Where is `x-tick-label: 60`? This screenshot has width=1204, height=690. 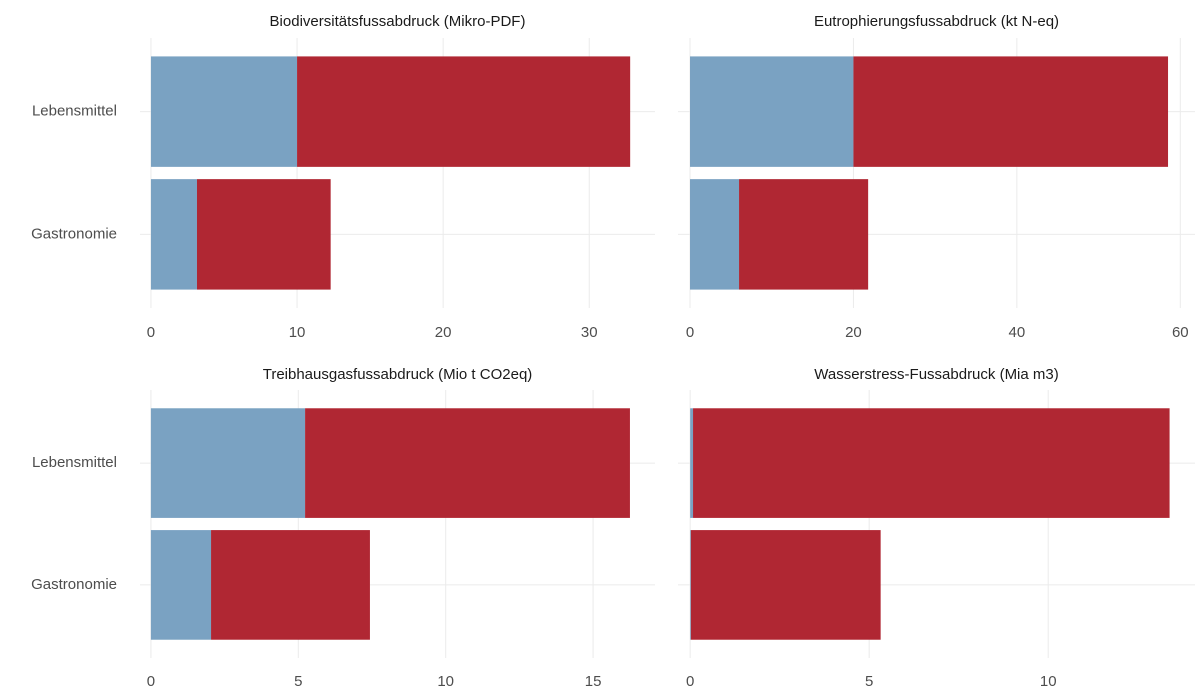
x-tick-label: 60 is located at coordinates (1180, 332).